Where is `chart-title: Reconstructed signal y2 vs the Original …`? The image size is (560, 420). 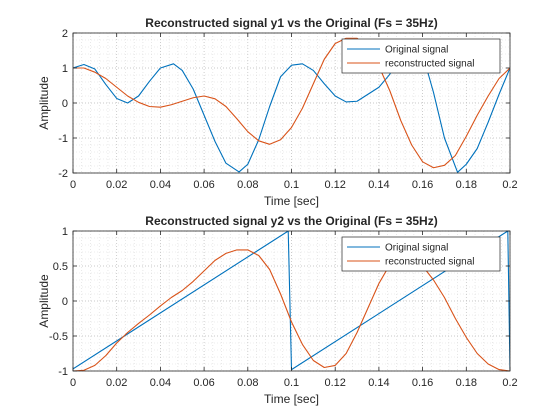
chart-title: Reconstructed signal y2 vs the Original … is located at coordinates (291, 221).